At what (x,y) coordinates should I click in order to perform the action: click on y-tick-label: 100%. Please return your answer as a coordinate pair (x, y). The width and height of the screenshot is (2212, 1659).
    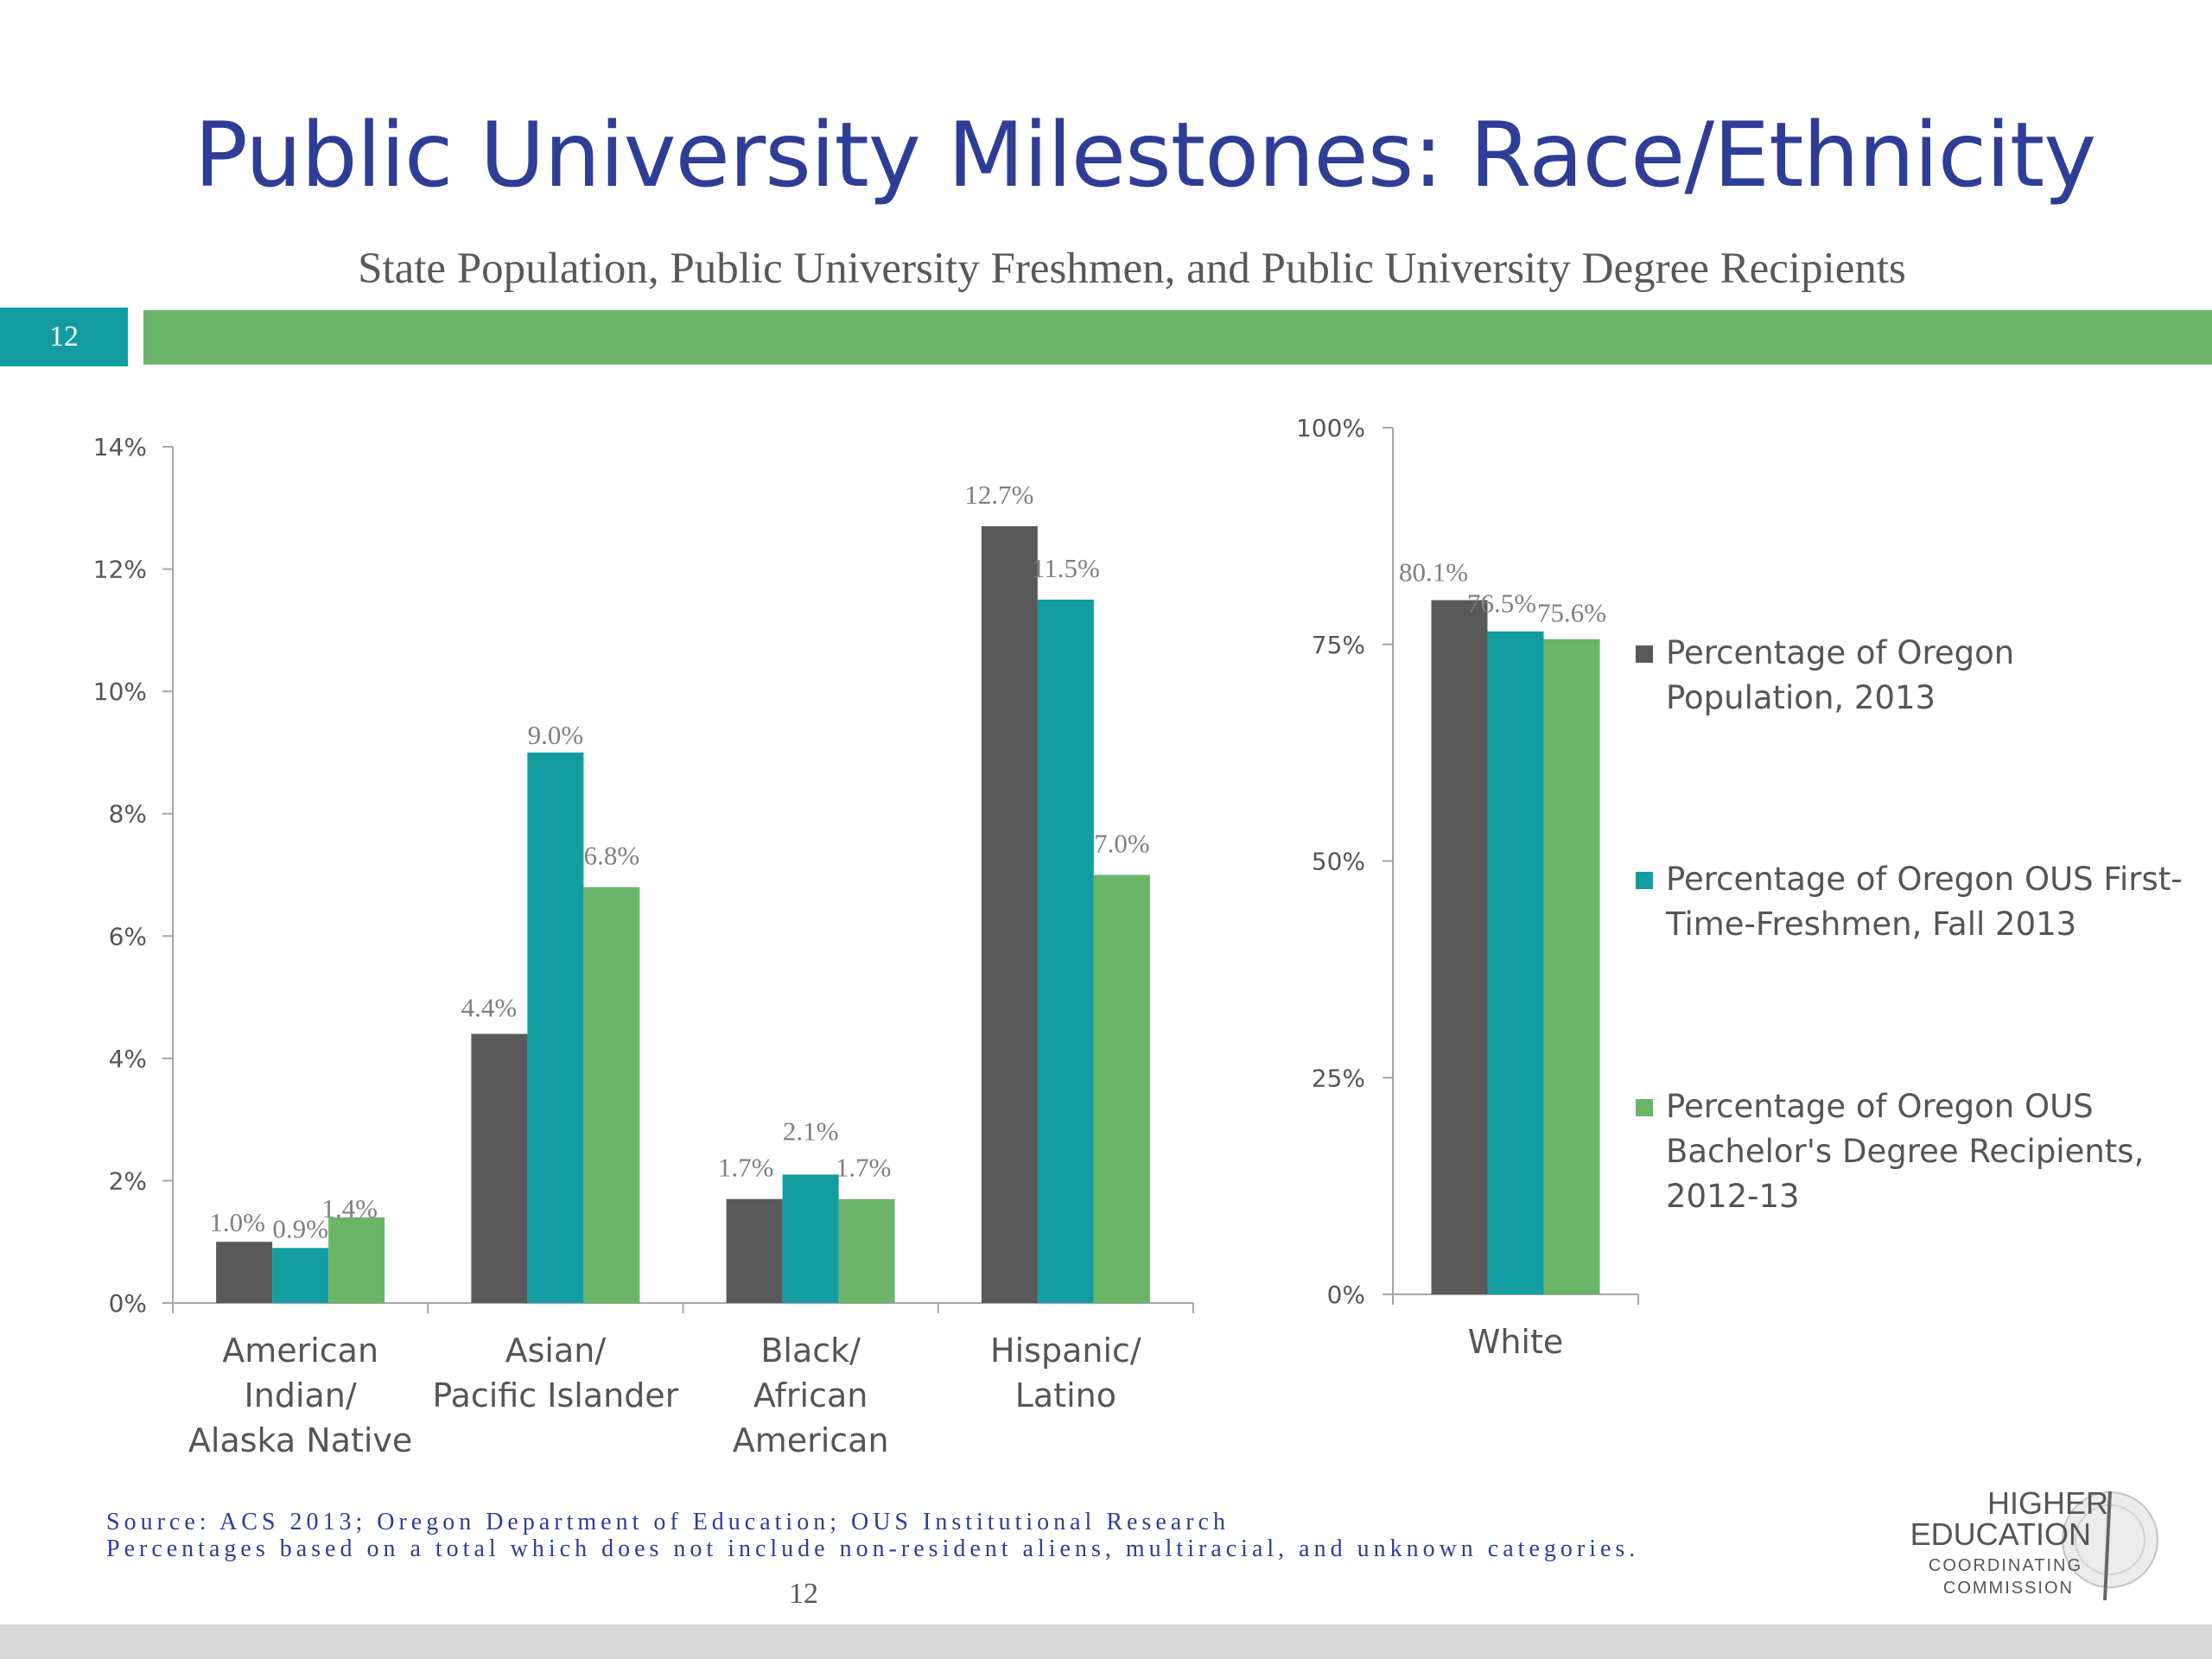
    Looking at the image, I should click on (1330, 428).